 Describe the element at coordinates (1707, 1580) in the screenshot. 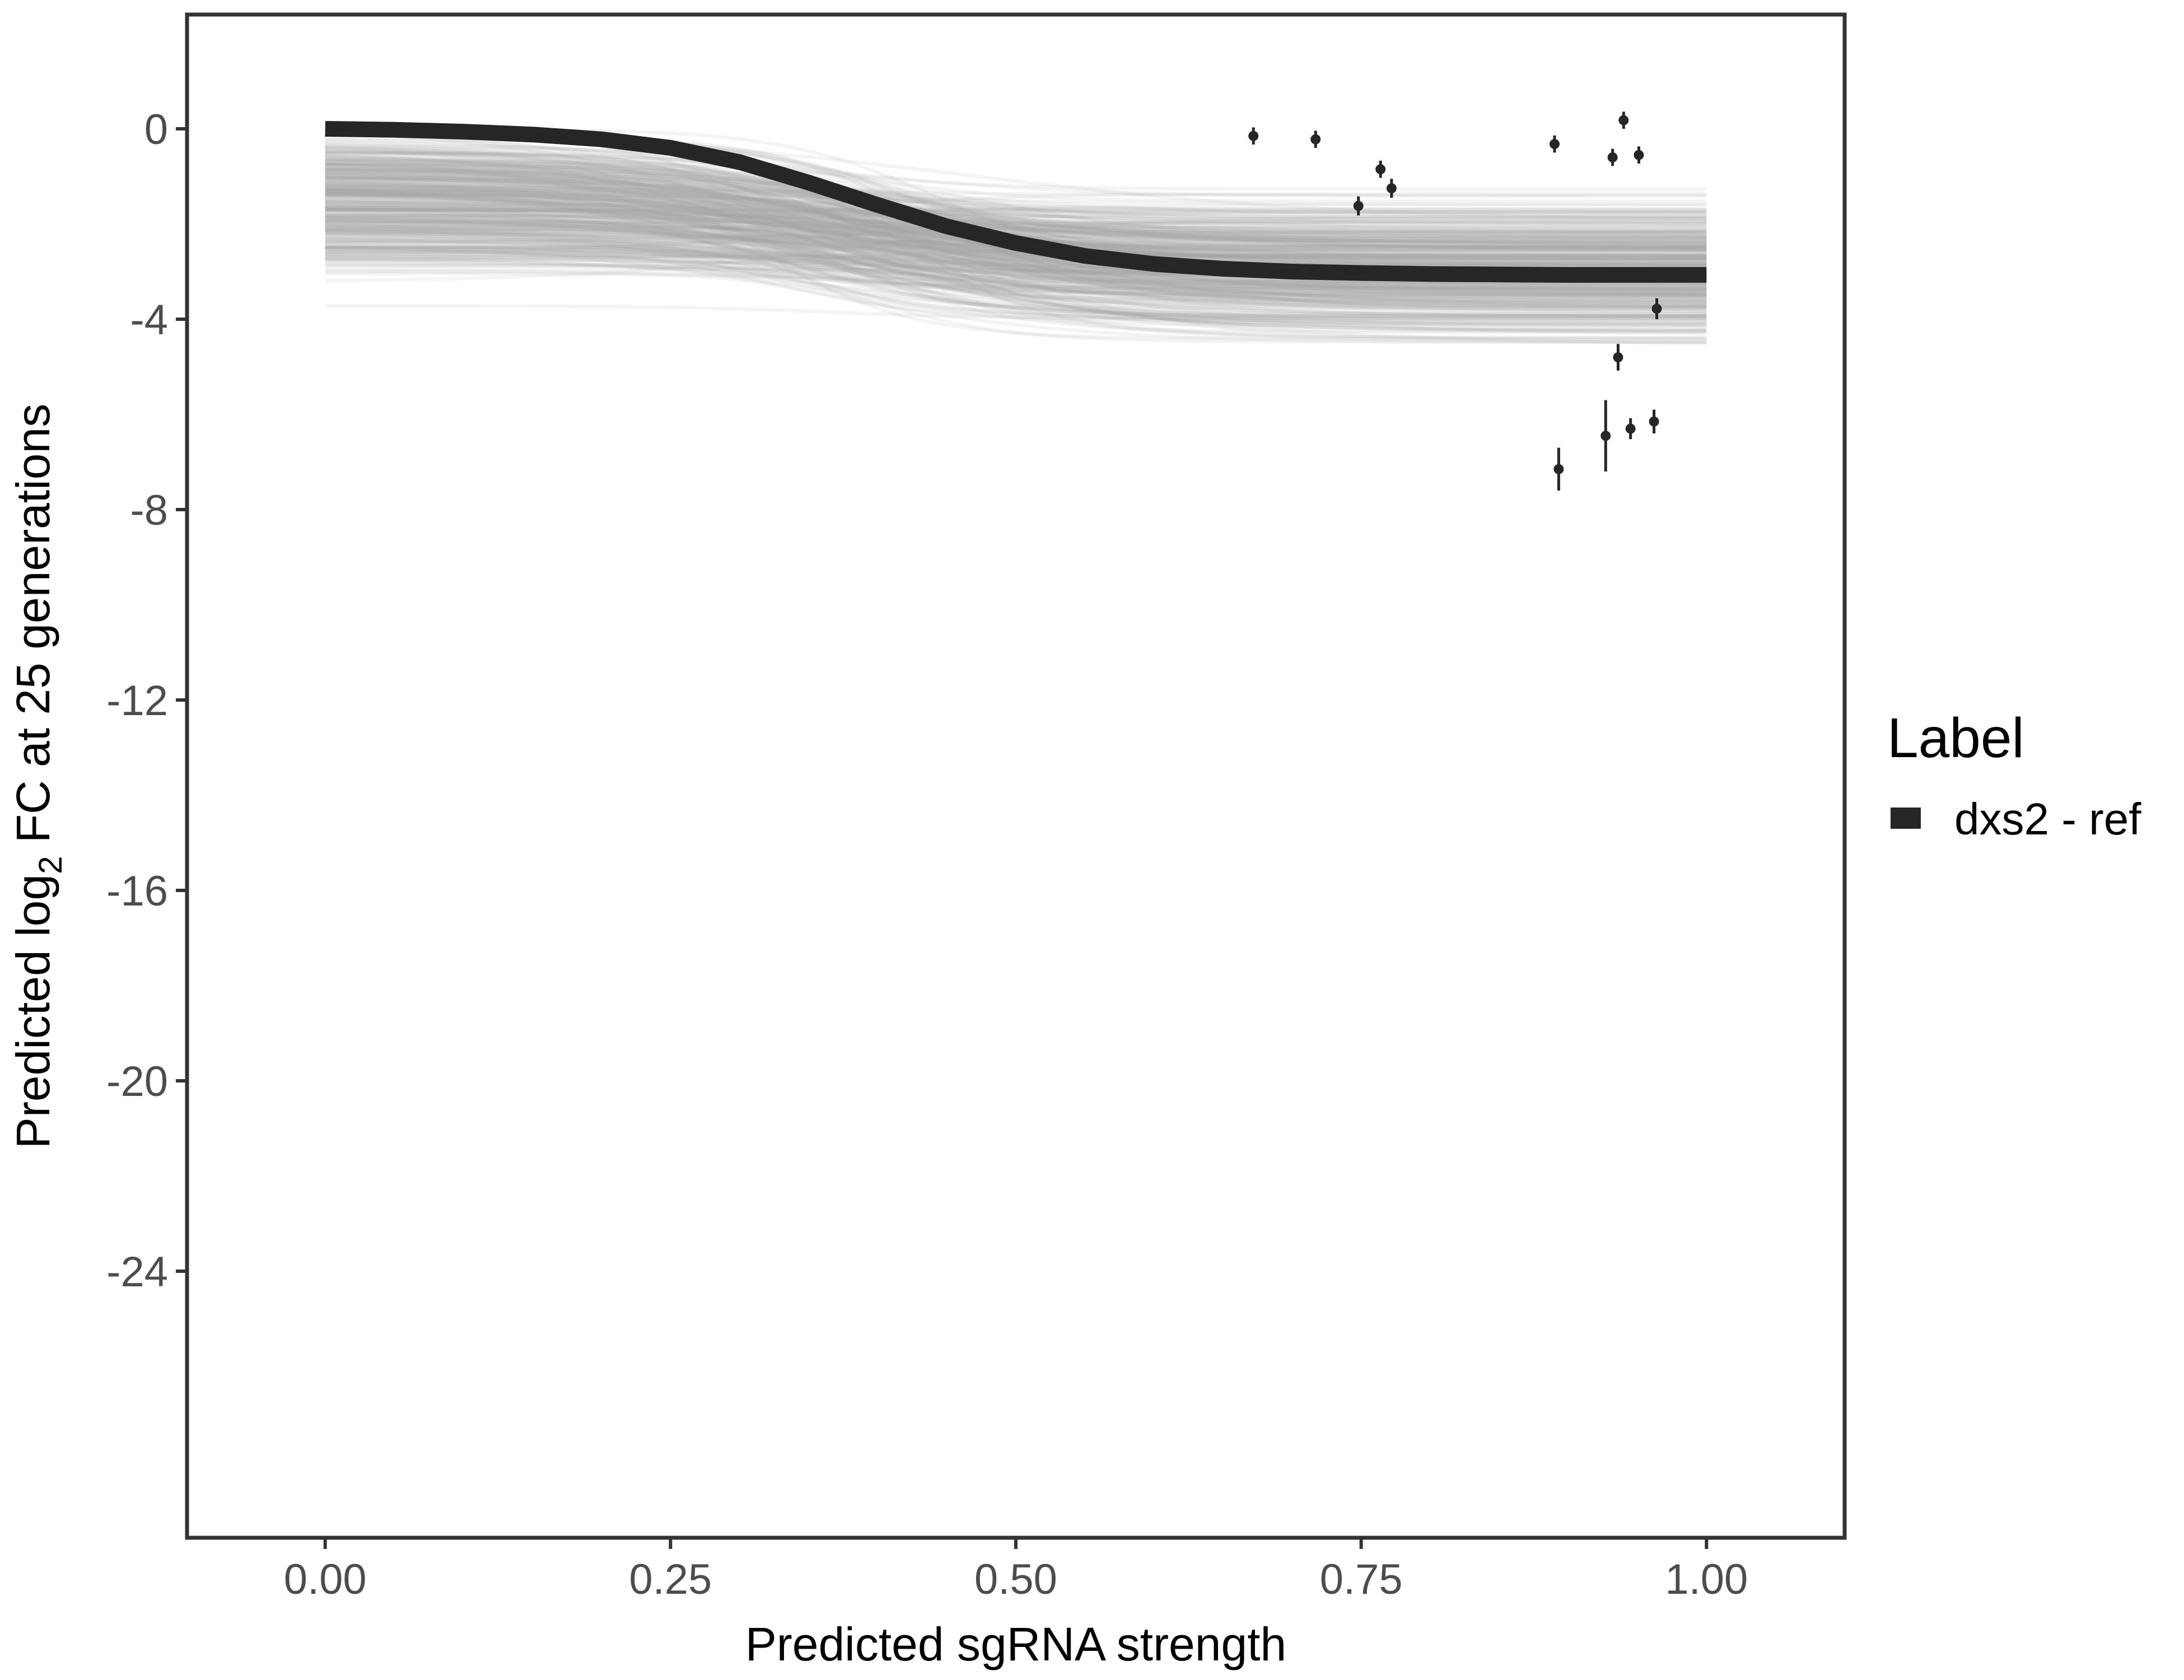

I see `x-tick-label: 1.00` at that location.